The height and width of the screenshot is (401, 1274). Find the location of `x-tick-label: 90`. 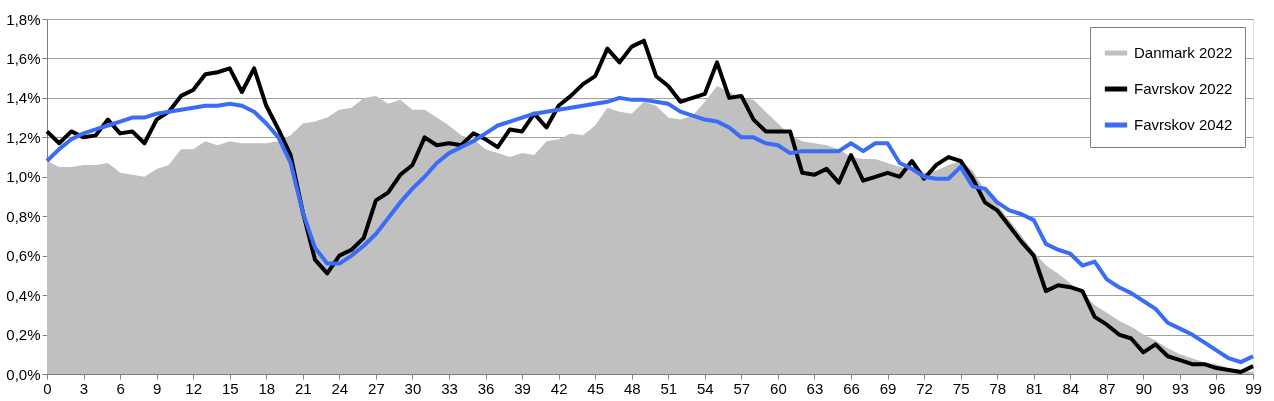

x-tick-label: 90 is located at coordinates (1144, 388).